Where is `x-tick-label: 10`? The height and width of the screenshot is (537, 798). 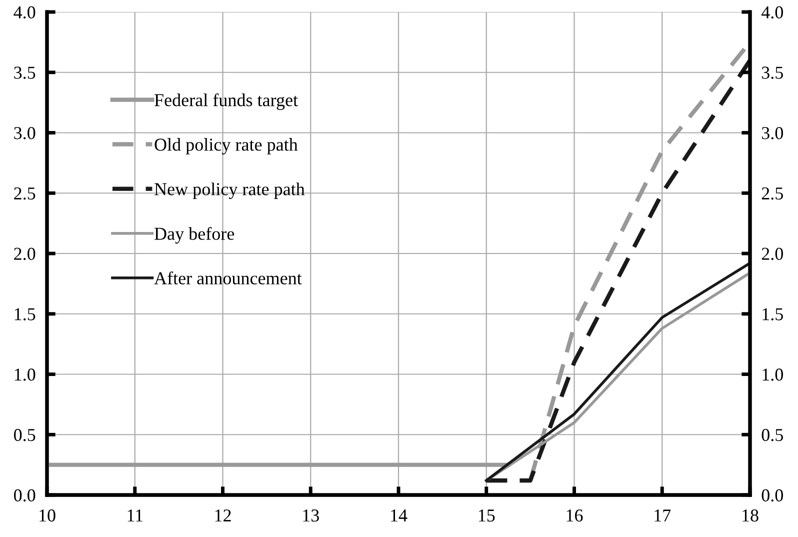
x-tick-label: 10 is located at coordinates (48, 515).